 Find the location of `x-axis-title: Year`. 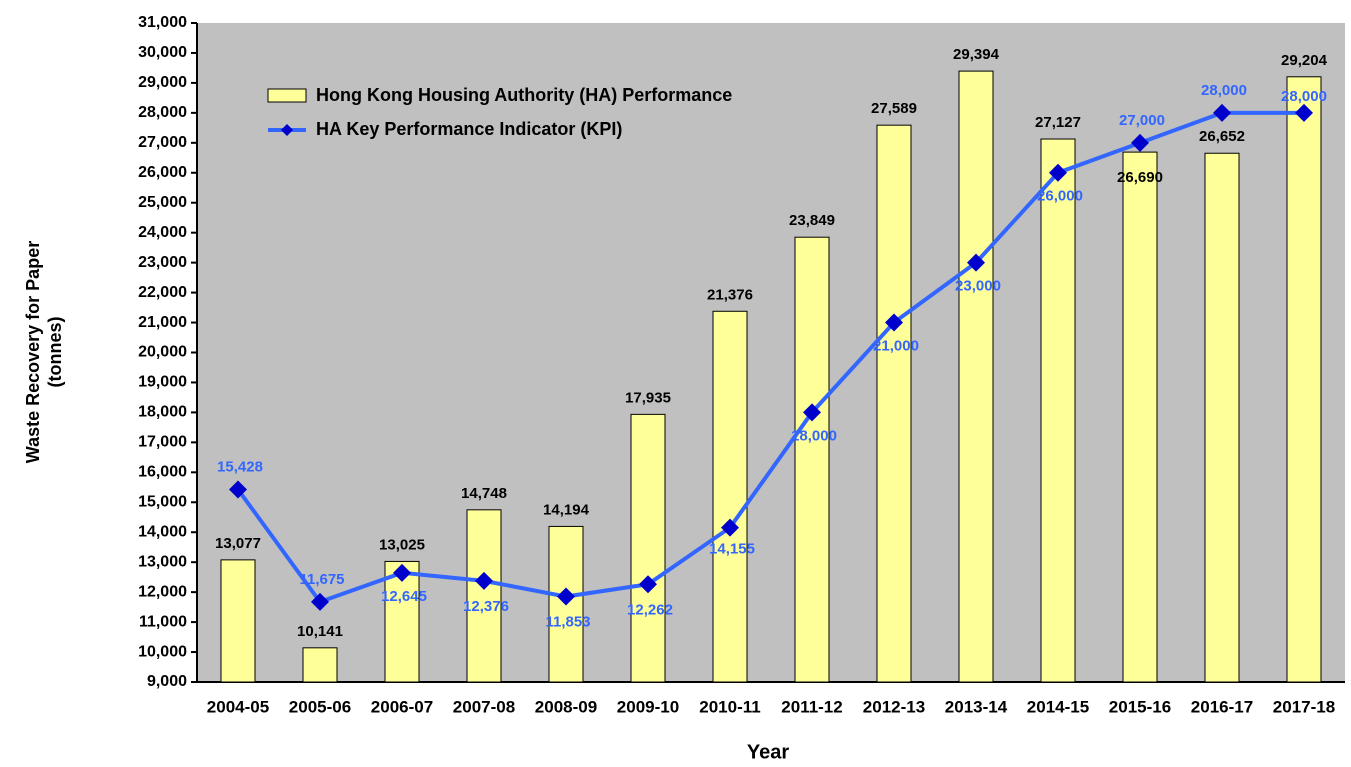

x-axis-title: Year is located at coordinates (768, 752).